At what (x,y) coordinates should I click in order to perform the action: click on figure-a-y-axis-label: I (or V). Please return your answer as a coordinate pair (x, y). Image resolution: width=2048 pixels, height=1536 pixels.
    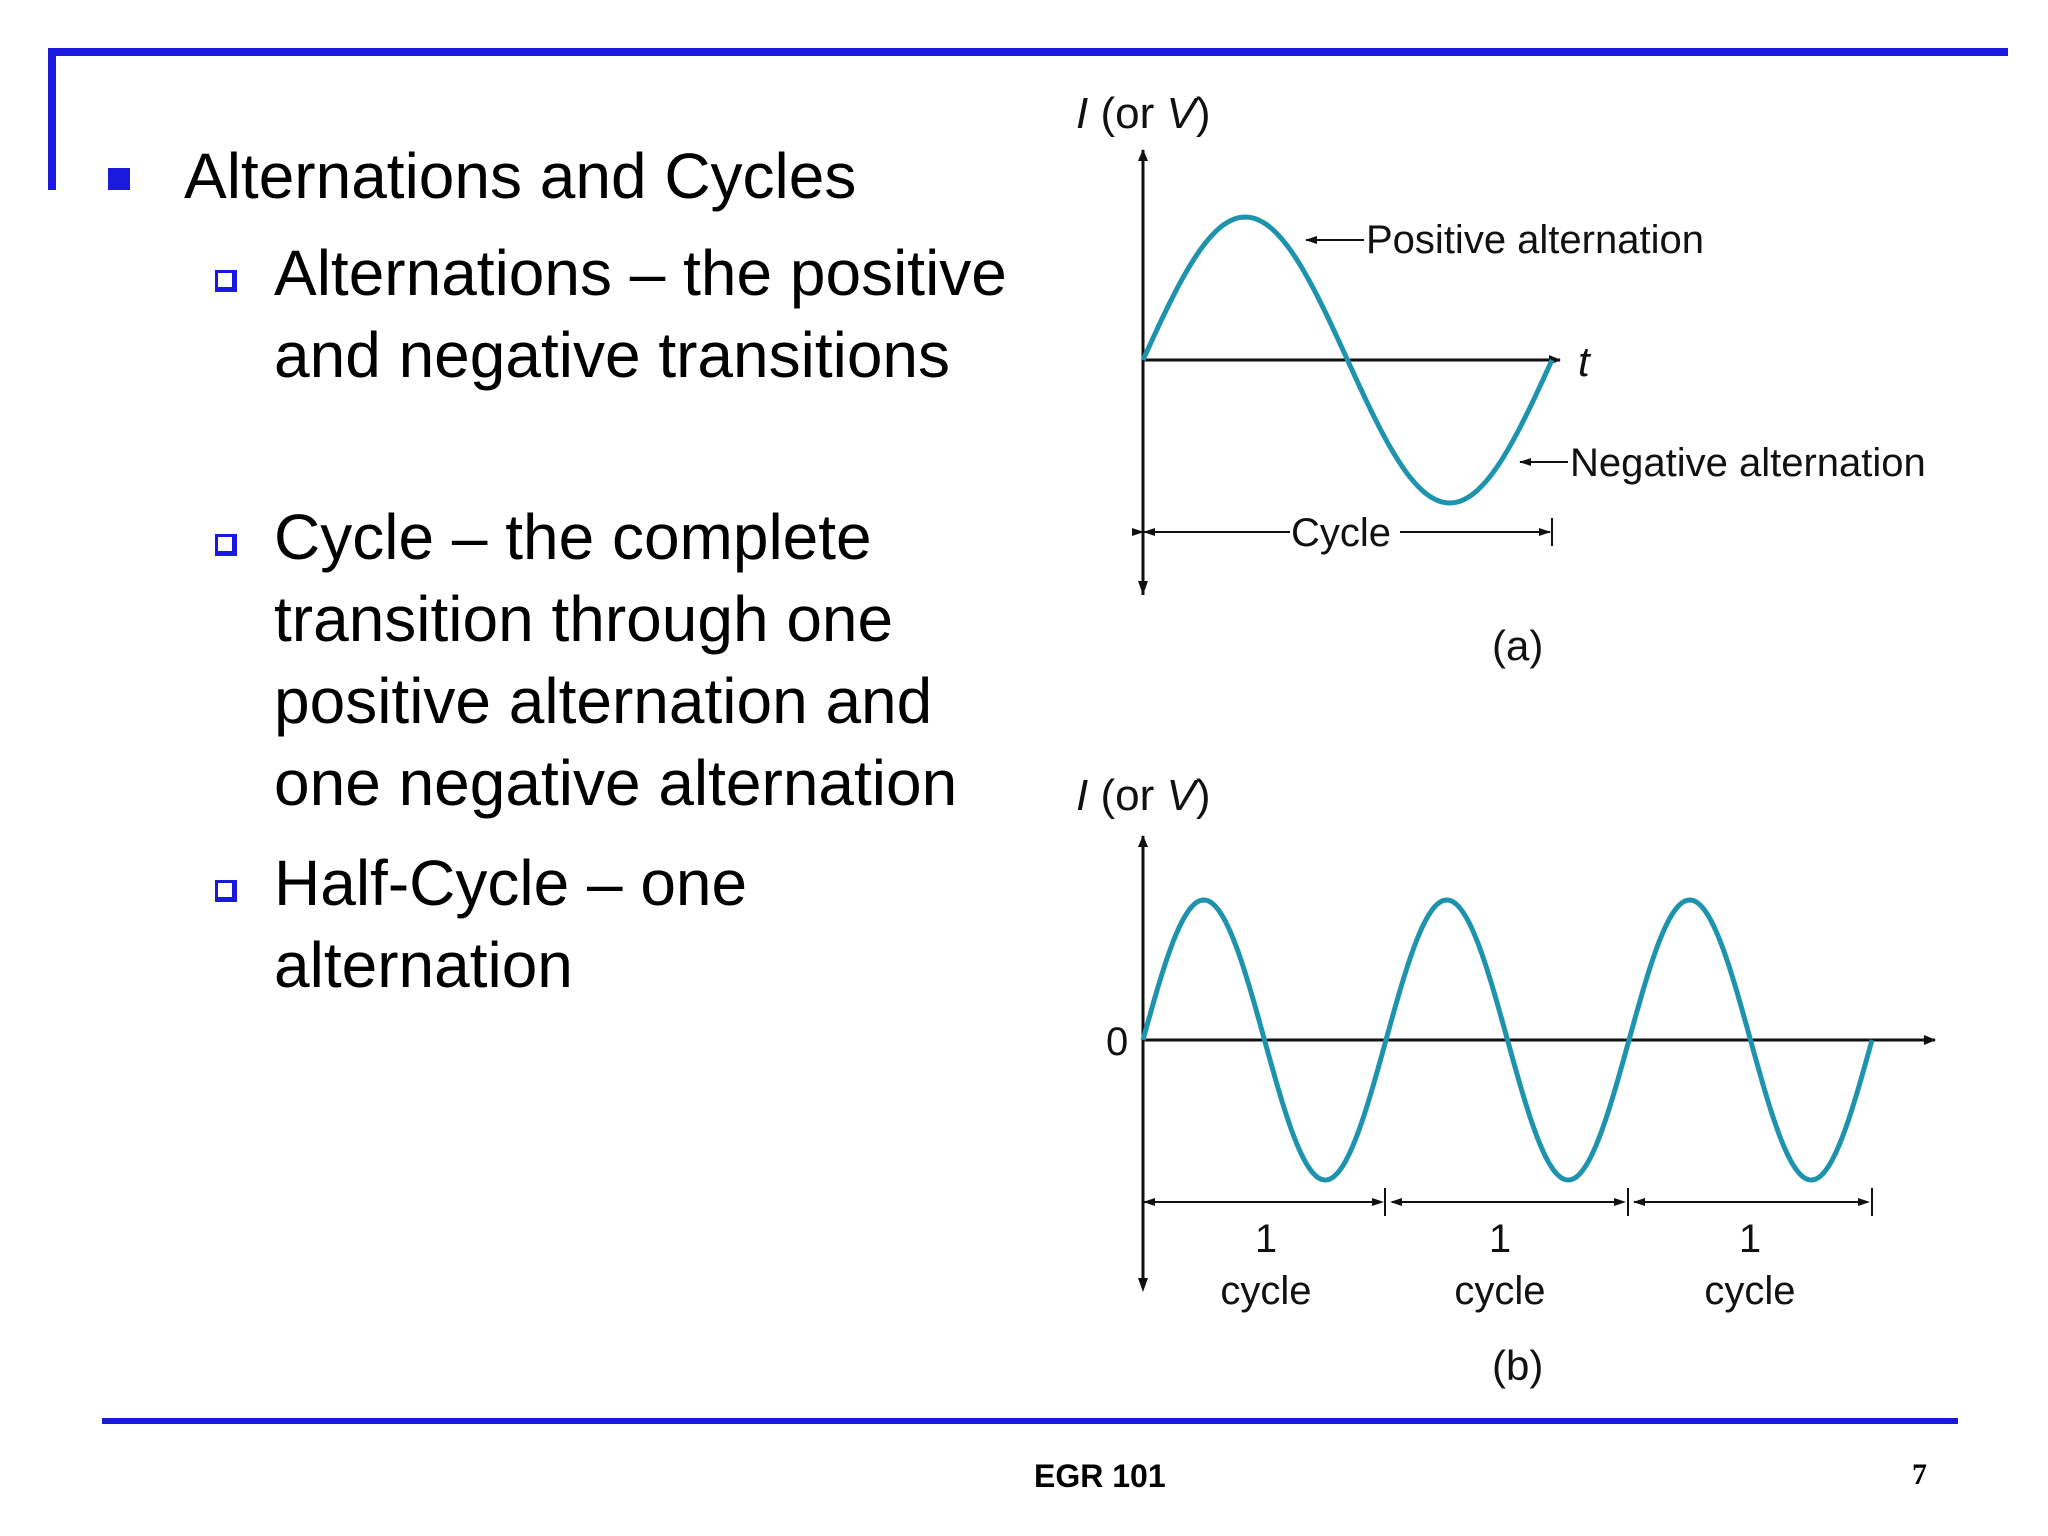
    Looking at the image, I should click on (1143, 113).